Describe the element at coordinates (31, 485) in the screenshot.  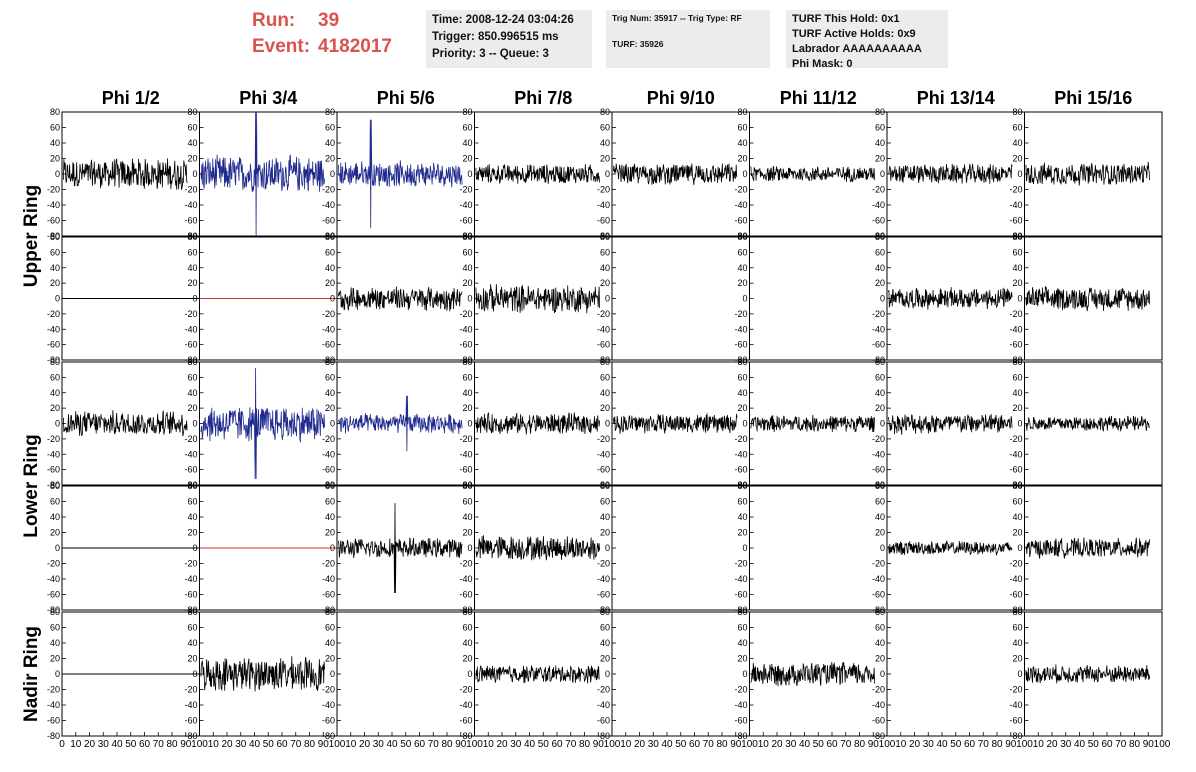
I see `ring-label: Lower Ring` at that location.